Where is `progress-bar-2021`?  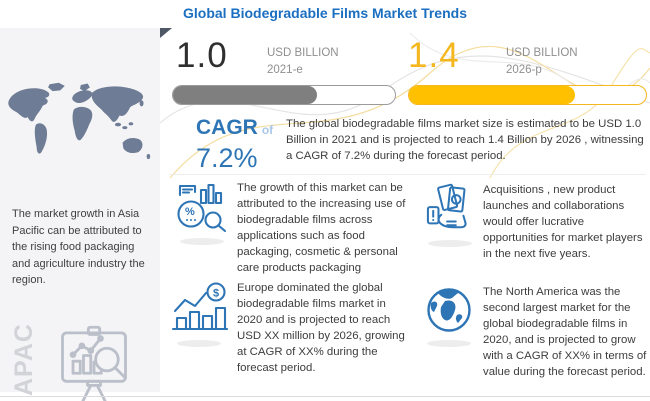
progress-bar-2021 is located at coordinates (284, 95).